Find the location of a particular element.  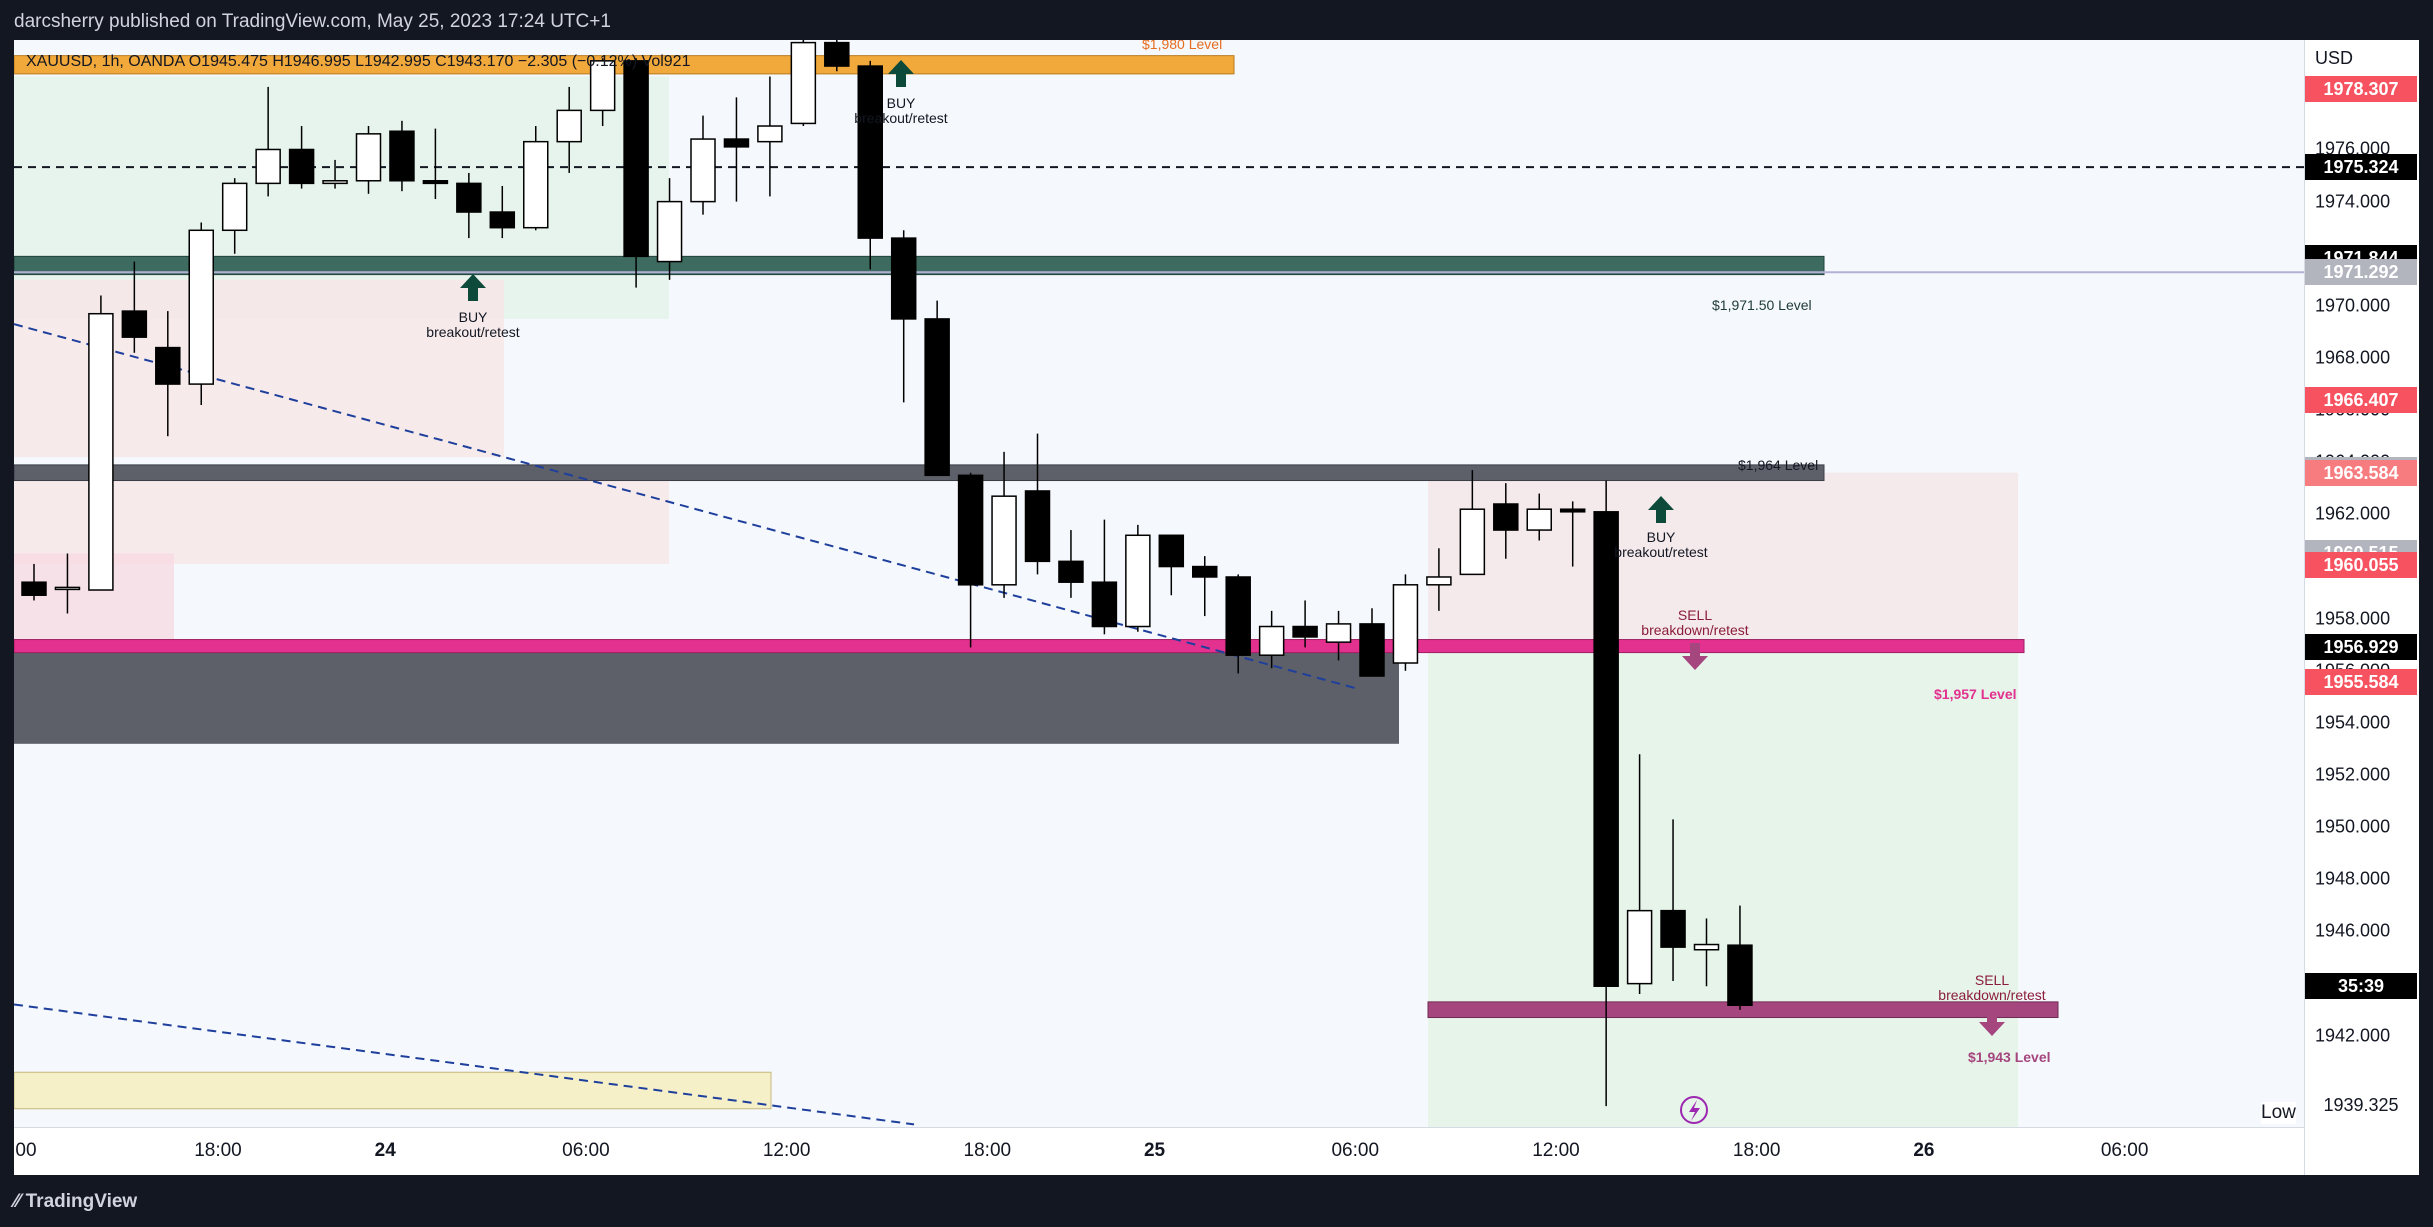

buy-annotation-3: BUY breakout/retest is located at coordinates (1660, 545).